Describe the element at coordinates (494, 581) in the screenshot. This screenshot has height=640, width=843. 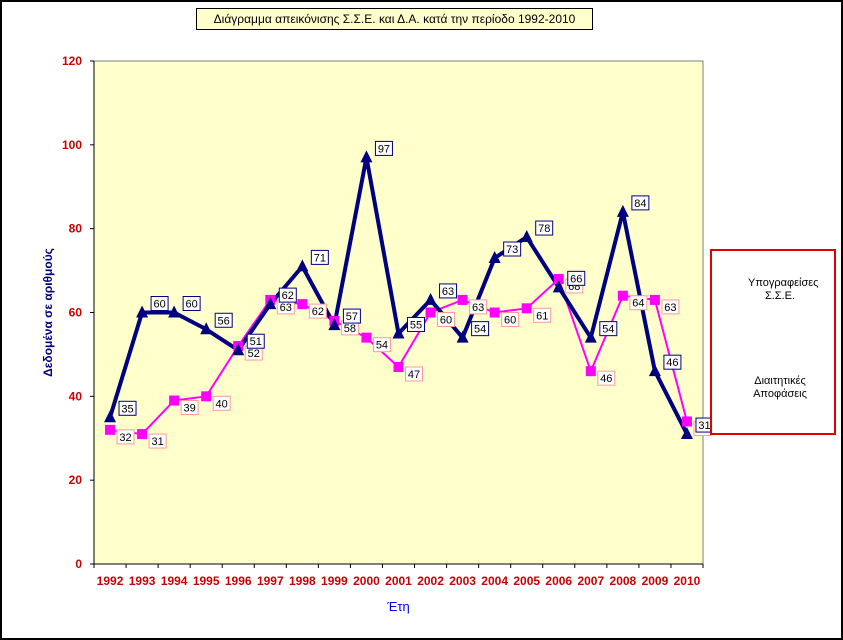
I see `x-tick-label: 2004` at that location.